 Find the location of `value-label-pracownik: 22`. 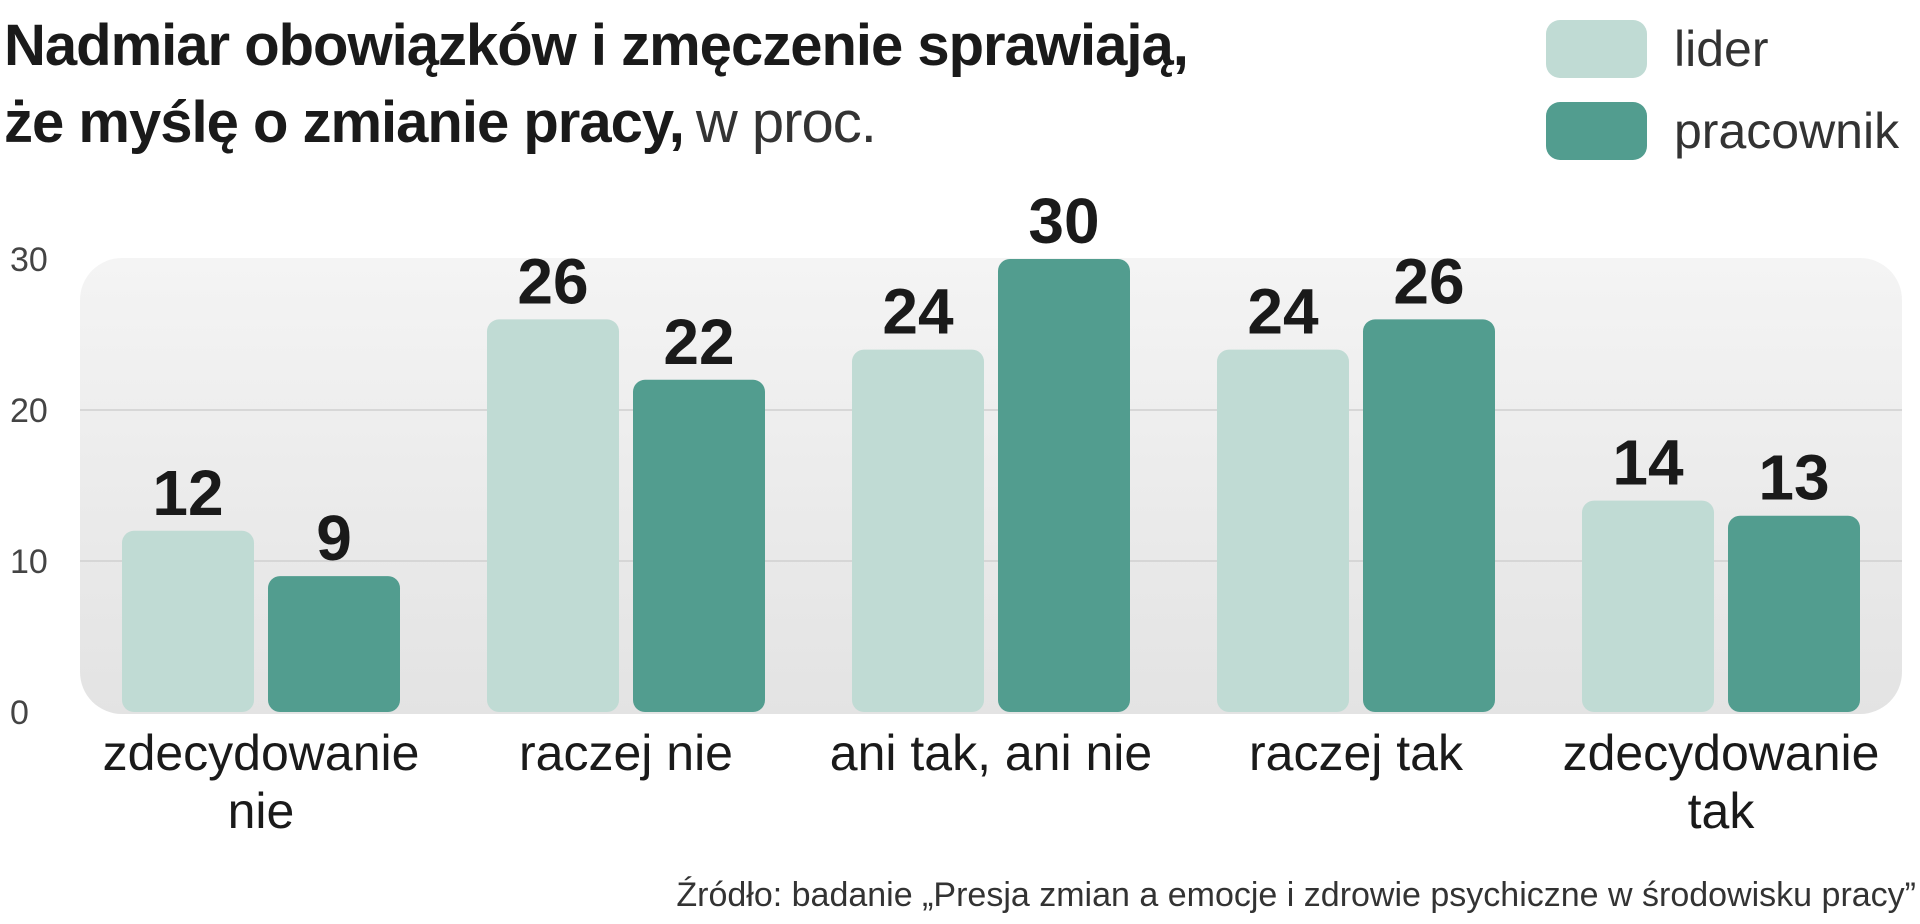

value-label-pracownik: 22 is located at coordinates (698, 342).